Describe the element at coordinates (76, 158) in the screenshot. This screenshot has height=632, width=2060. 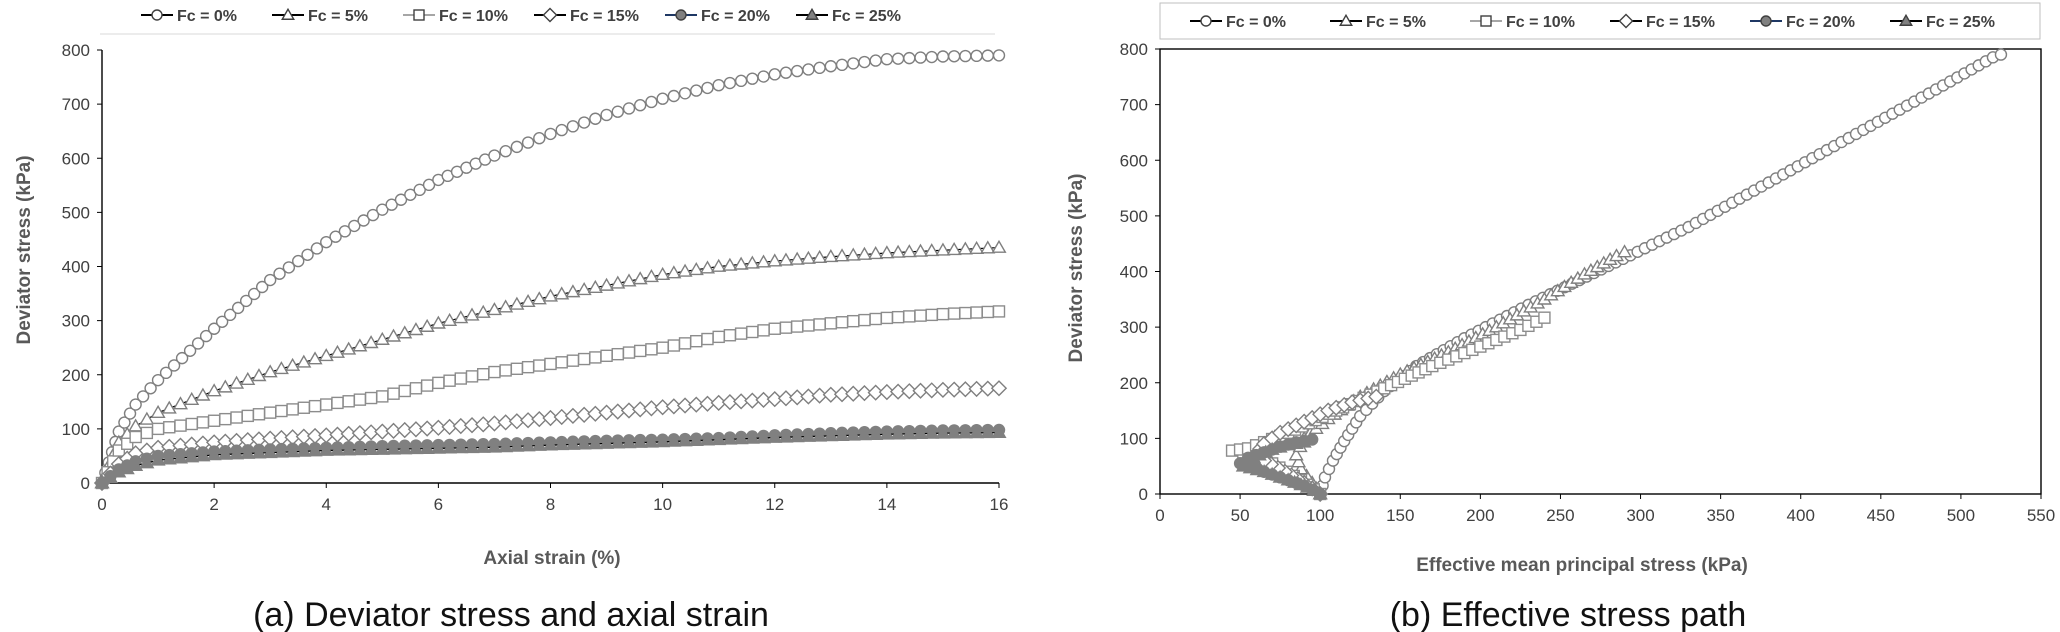
I see `chart-a-y-tick-label: 600` at that location.